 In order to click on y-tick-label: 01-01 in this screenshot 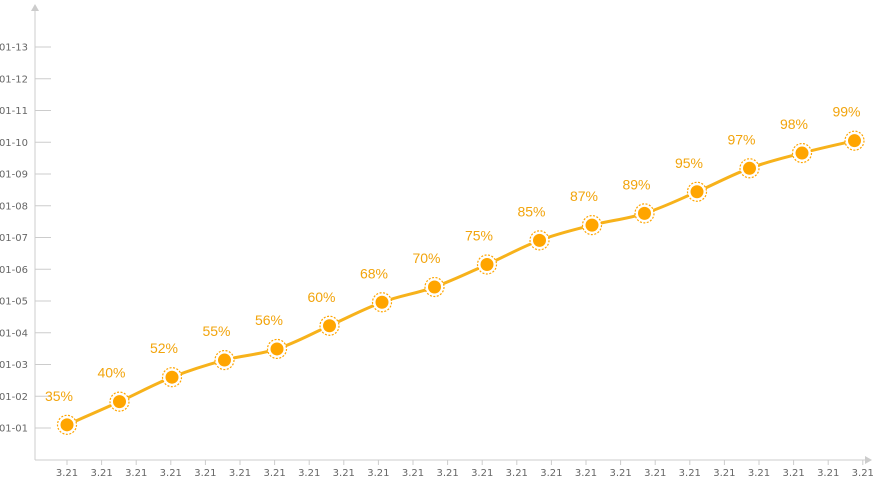, I will do `click(14, 429)`.